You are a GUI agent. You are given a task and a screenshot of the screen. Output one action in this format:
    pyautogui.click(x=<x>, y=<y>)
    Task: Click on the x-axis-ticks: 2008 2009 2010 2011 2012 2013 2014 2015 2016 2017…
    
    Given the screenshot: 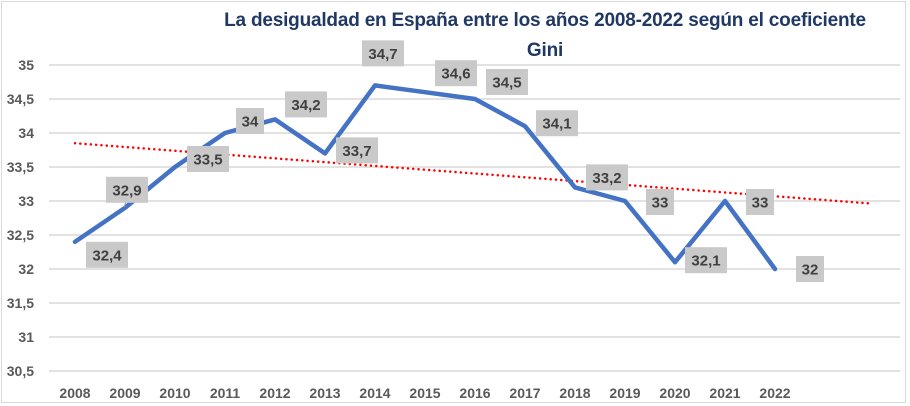 What is the action you would take?
    pyautogui.click(x=424, y=393)
    